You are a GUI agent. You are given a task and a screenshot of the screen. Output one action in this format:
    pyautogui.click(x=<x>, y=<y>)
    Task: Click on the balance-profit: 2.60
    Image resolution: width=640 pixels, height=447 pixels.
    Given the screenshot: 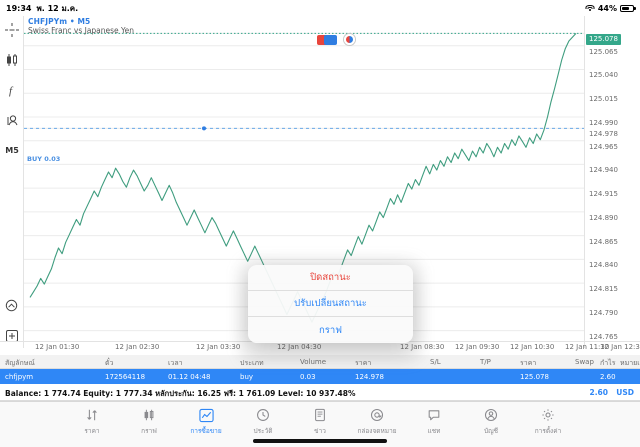 What is the action you would take?
    pyautogui.click(x=598, y=392)
    